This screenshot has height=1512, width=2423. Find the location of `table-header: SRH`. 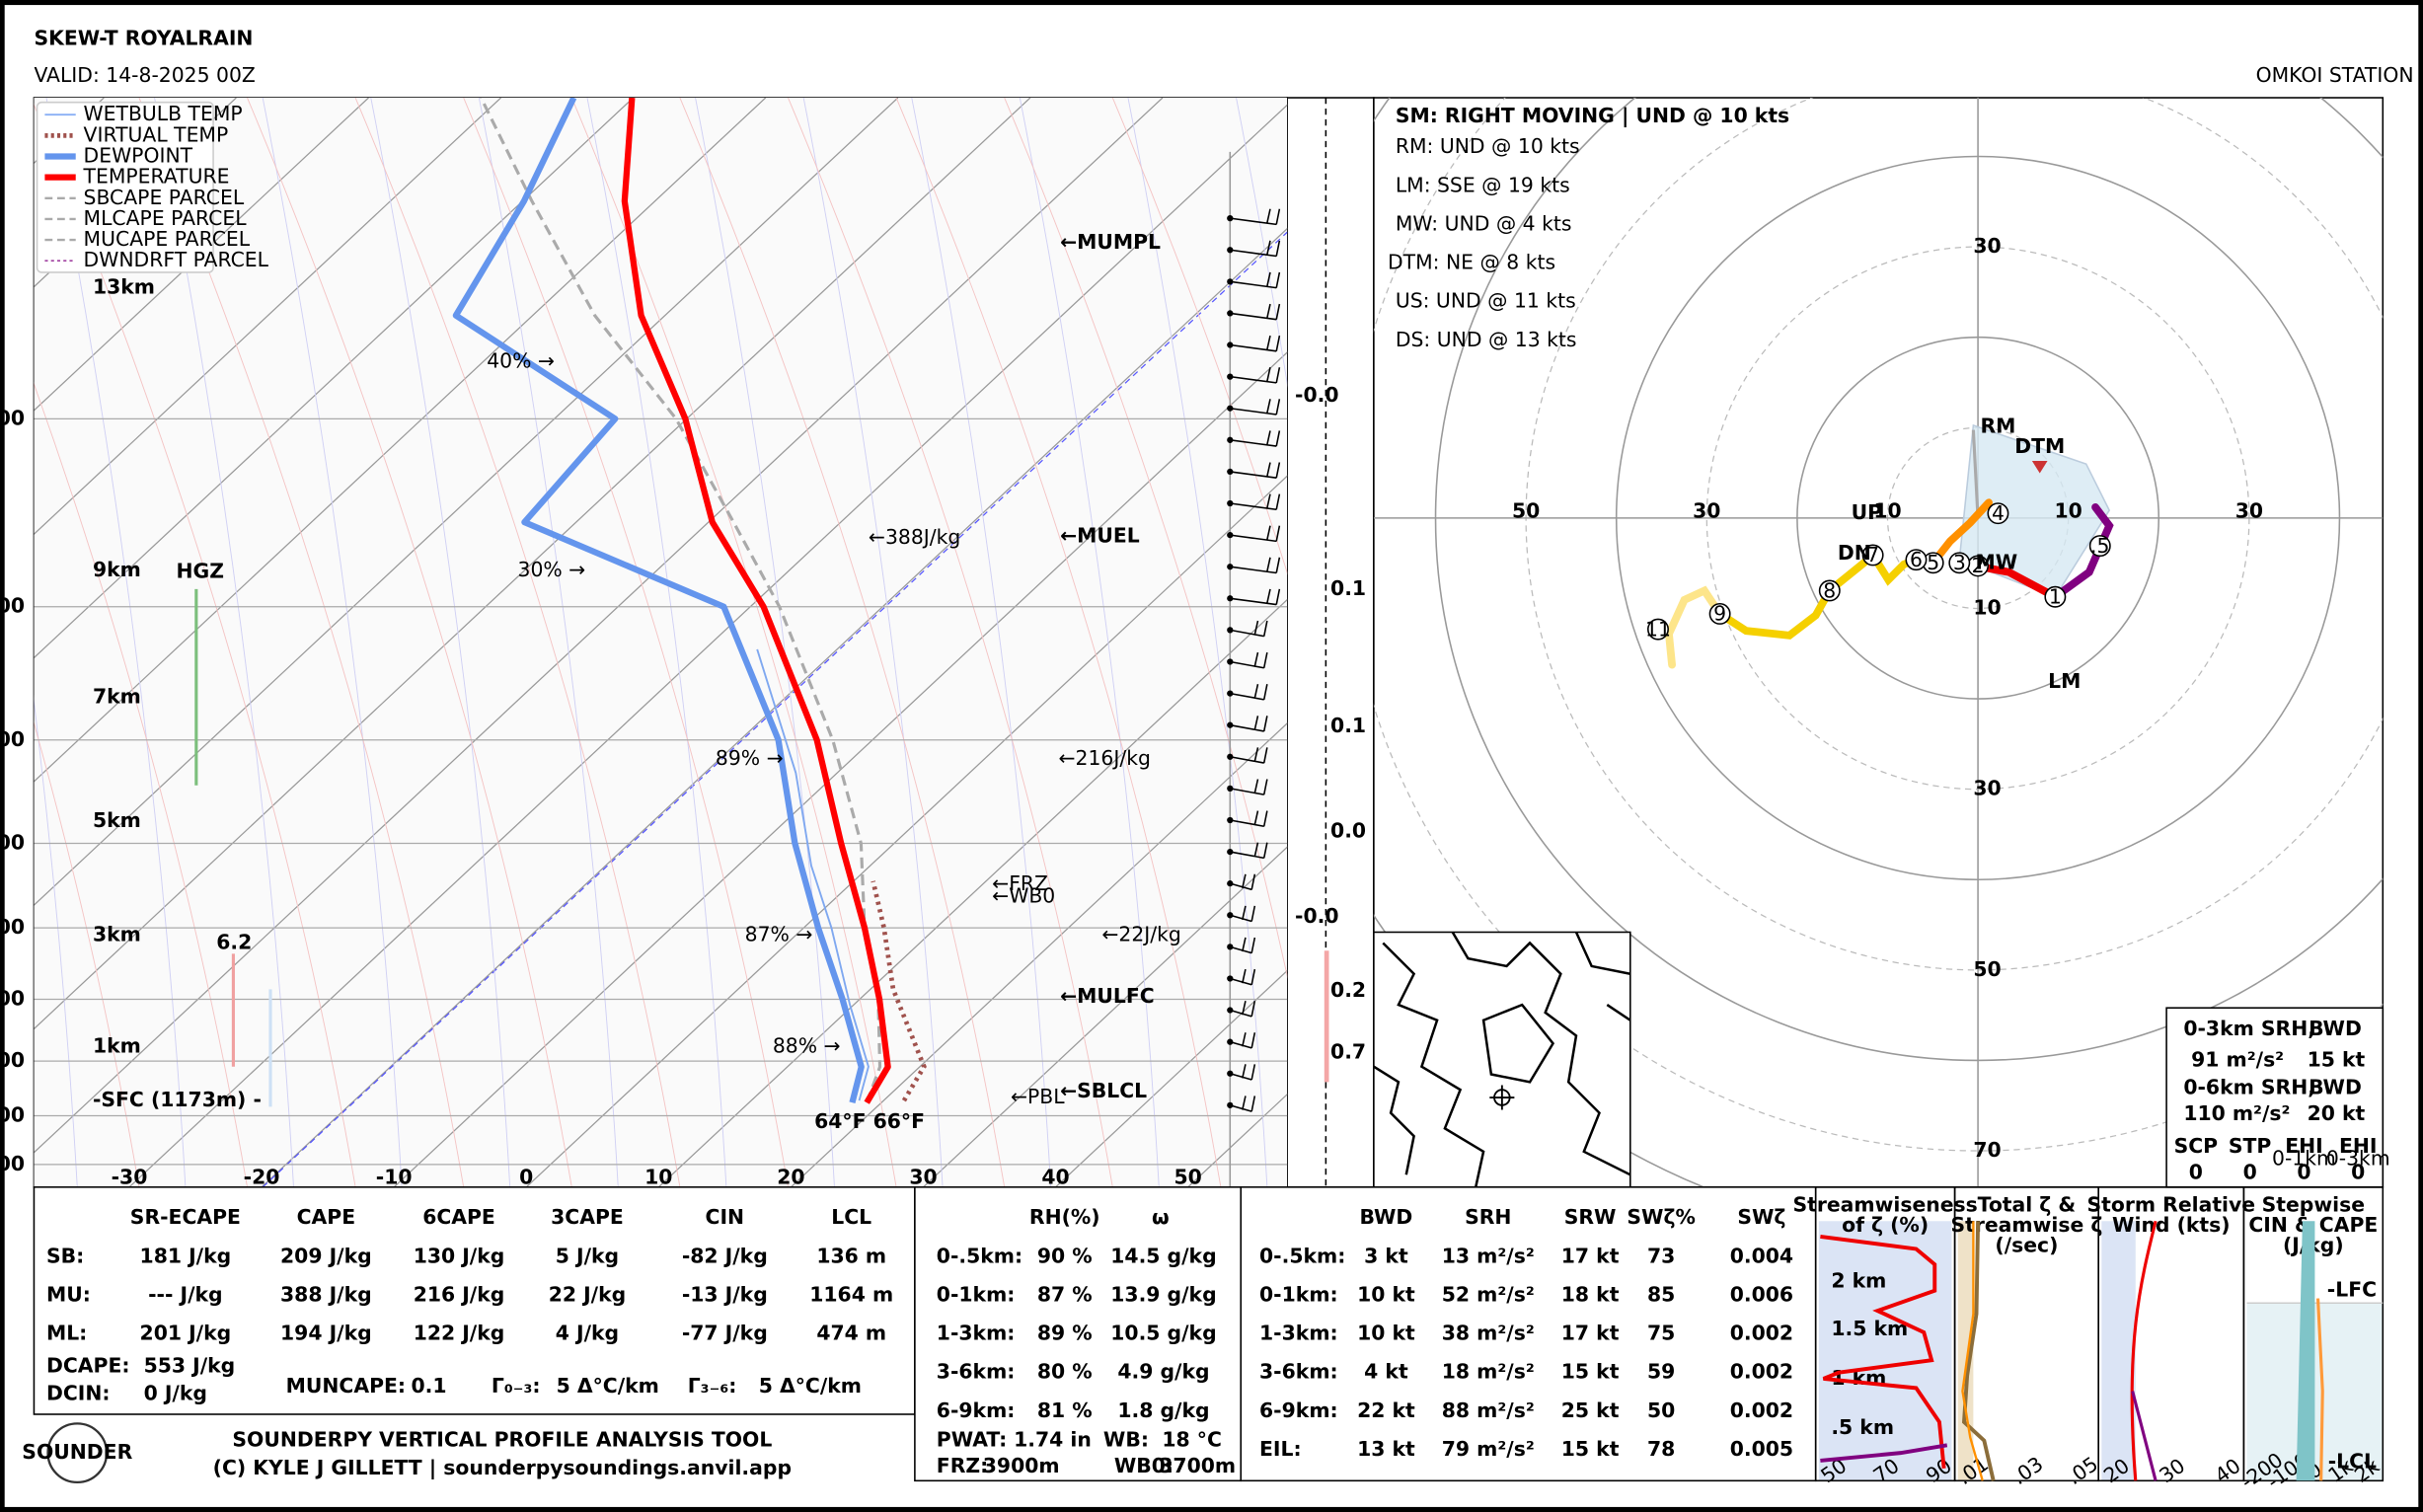

table-header: SRH is located at coordinates (1488, 1217).